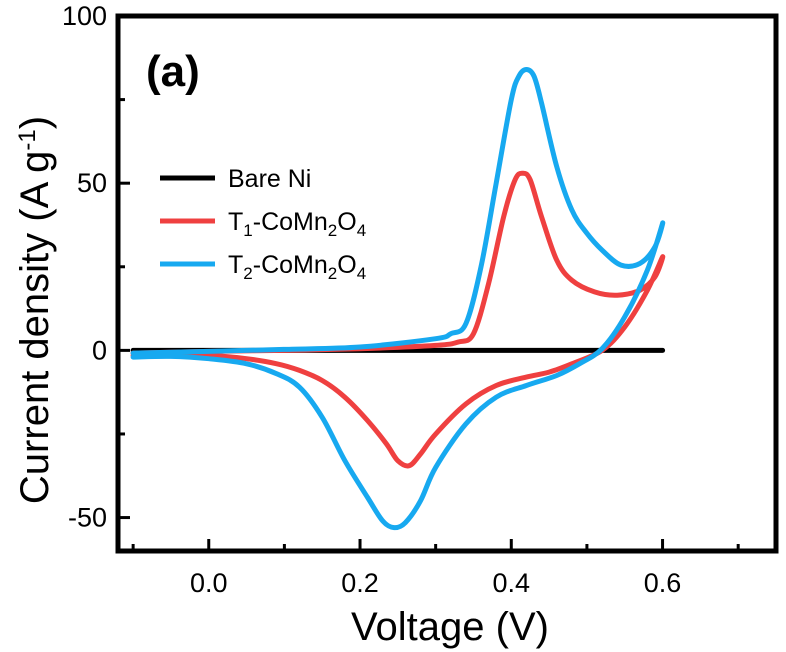 The width and height of the screenshot is (786, 652). I want to click on panel-label: (a), so click(173, 71).